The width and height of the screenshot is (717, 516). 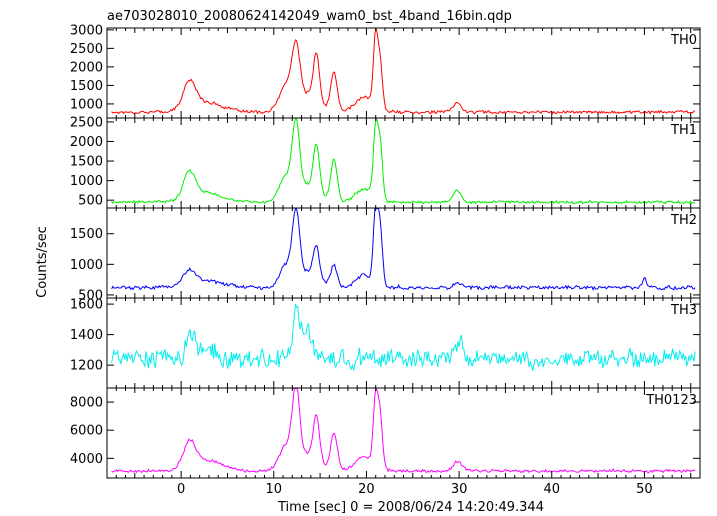 What do you see at coordinates (403, 250) in the screenshot?
I see `series-th2` at bounding box center [403, 250].